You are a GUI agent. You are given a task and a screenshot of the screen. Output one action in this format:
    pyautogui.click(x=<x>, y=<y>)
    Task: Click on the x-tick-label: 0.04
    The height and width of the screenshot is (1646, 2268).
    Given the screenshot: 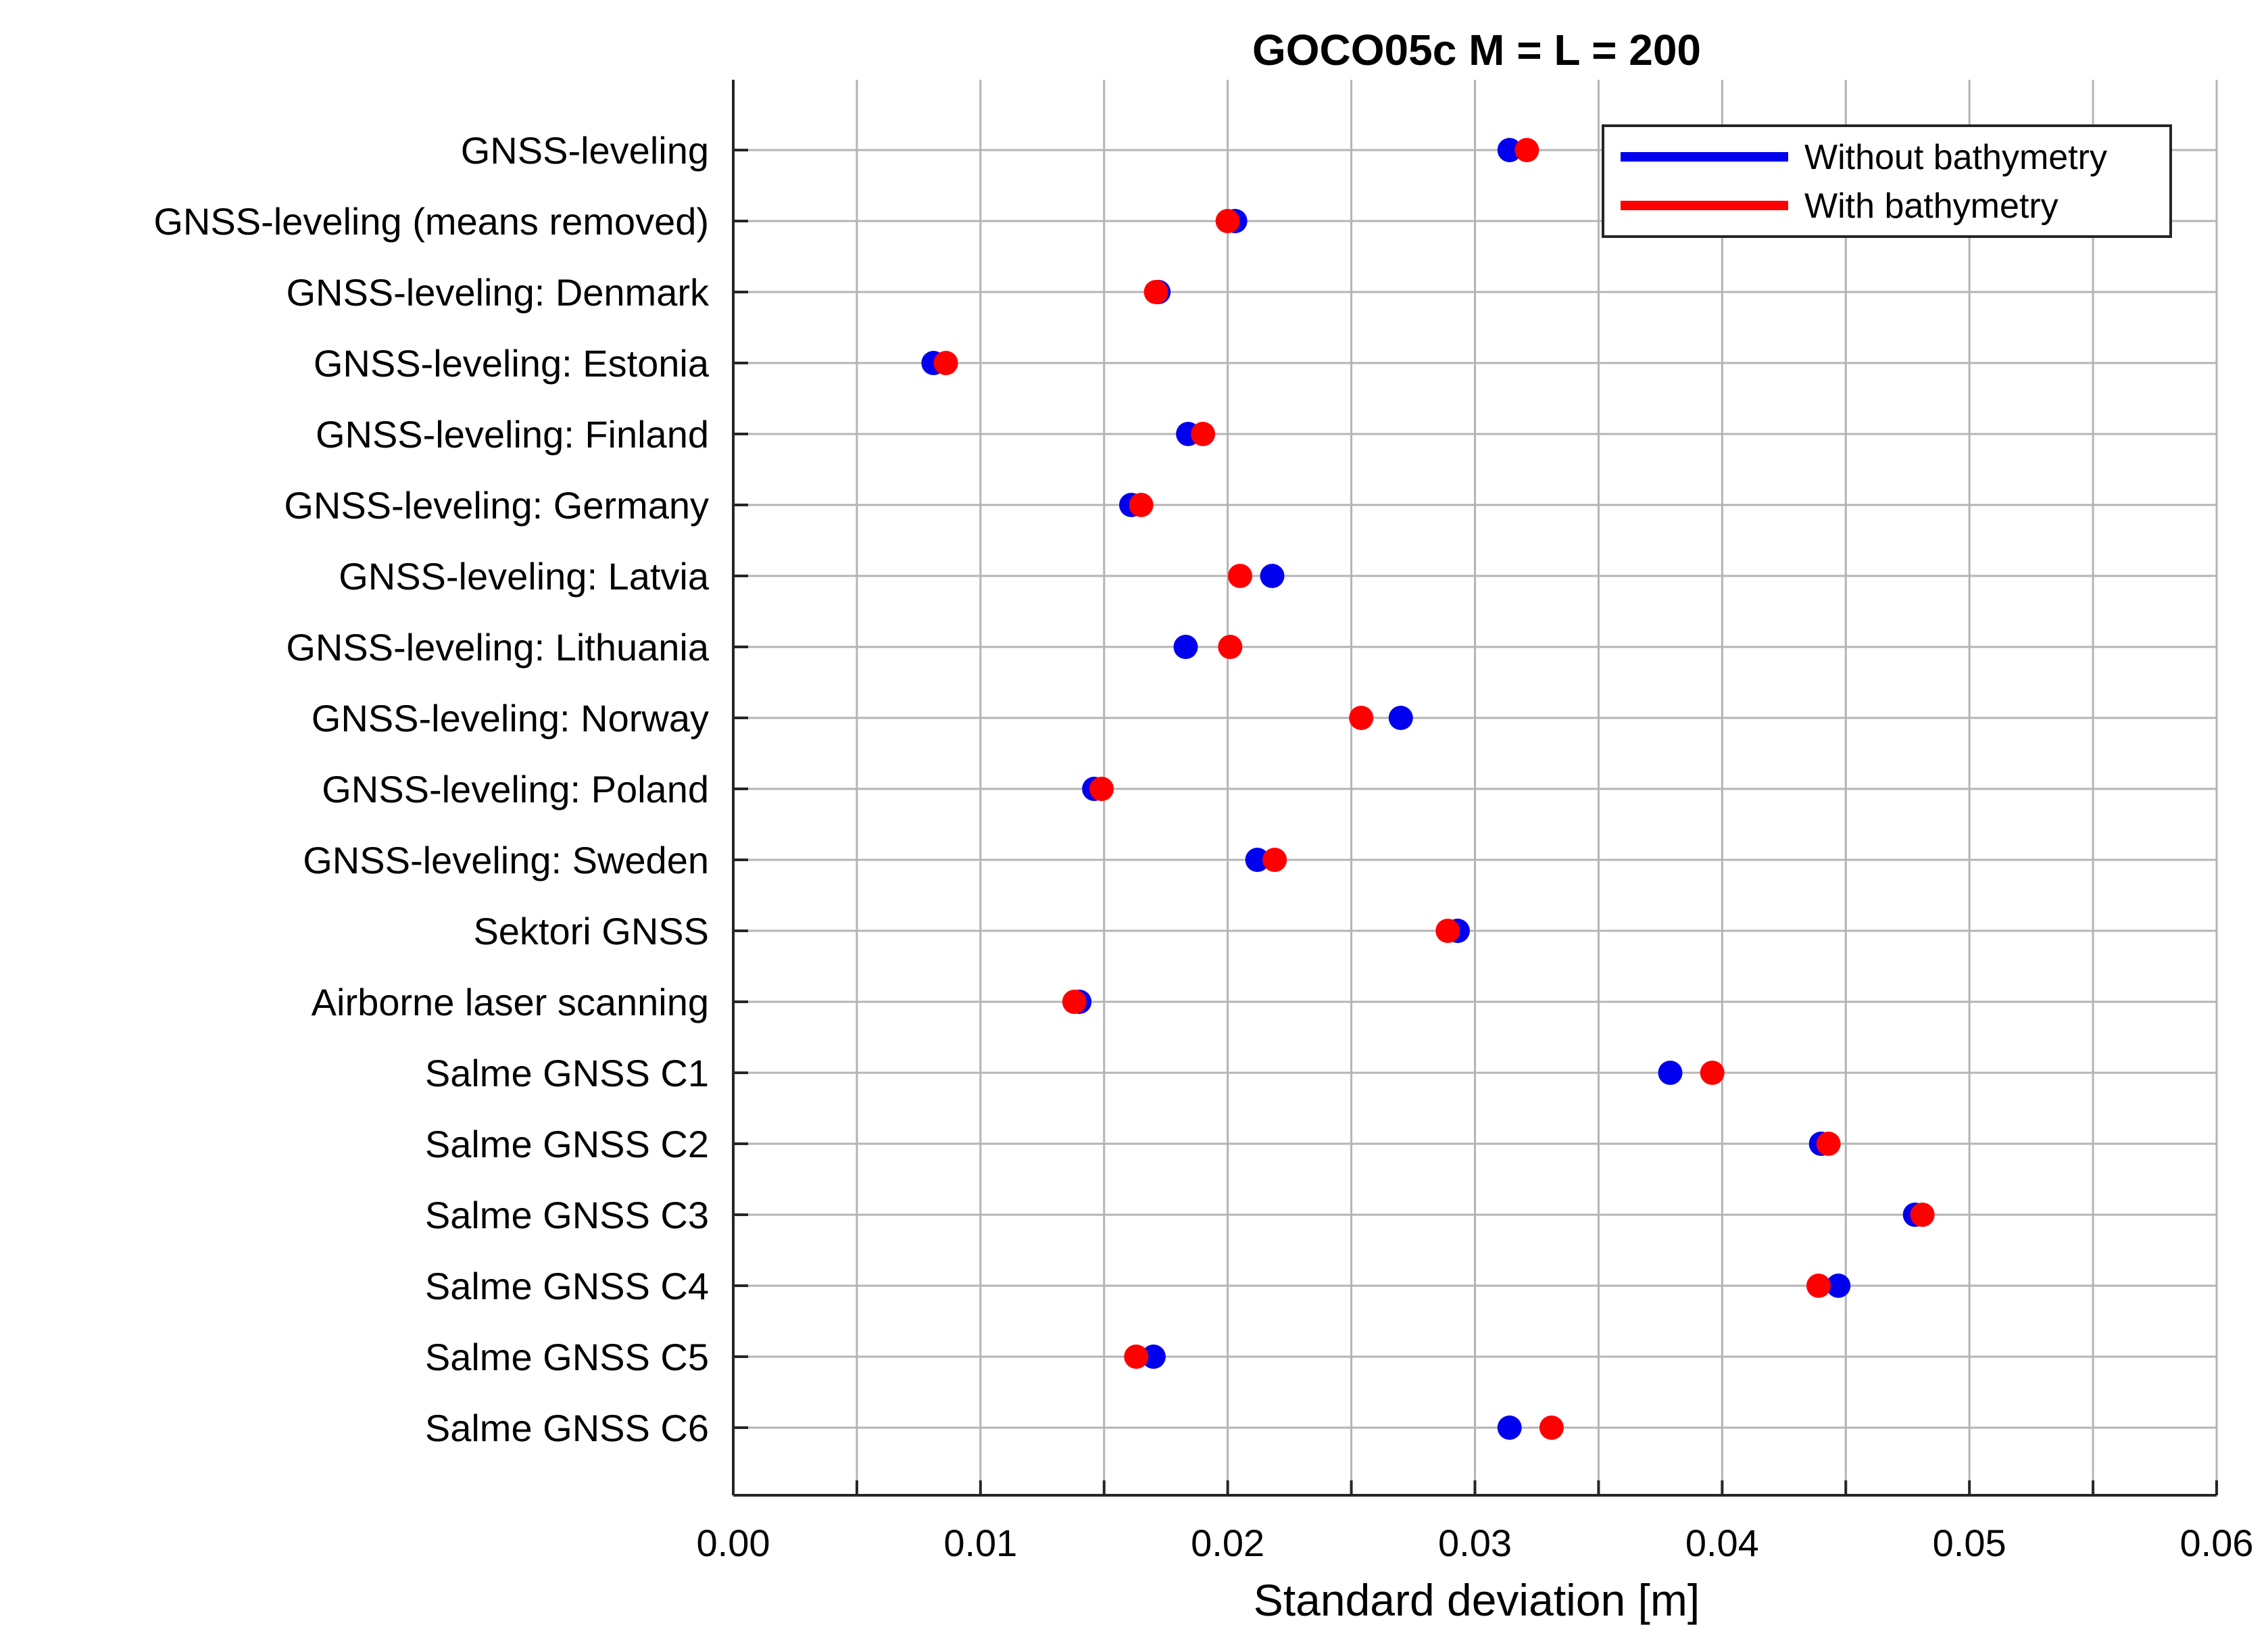 What is the action you would take?
    pyautogui.click(x=1722, y=1543)
    